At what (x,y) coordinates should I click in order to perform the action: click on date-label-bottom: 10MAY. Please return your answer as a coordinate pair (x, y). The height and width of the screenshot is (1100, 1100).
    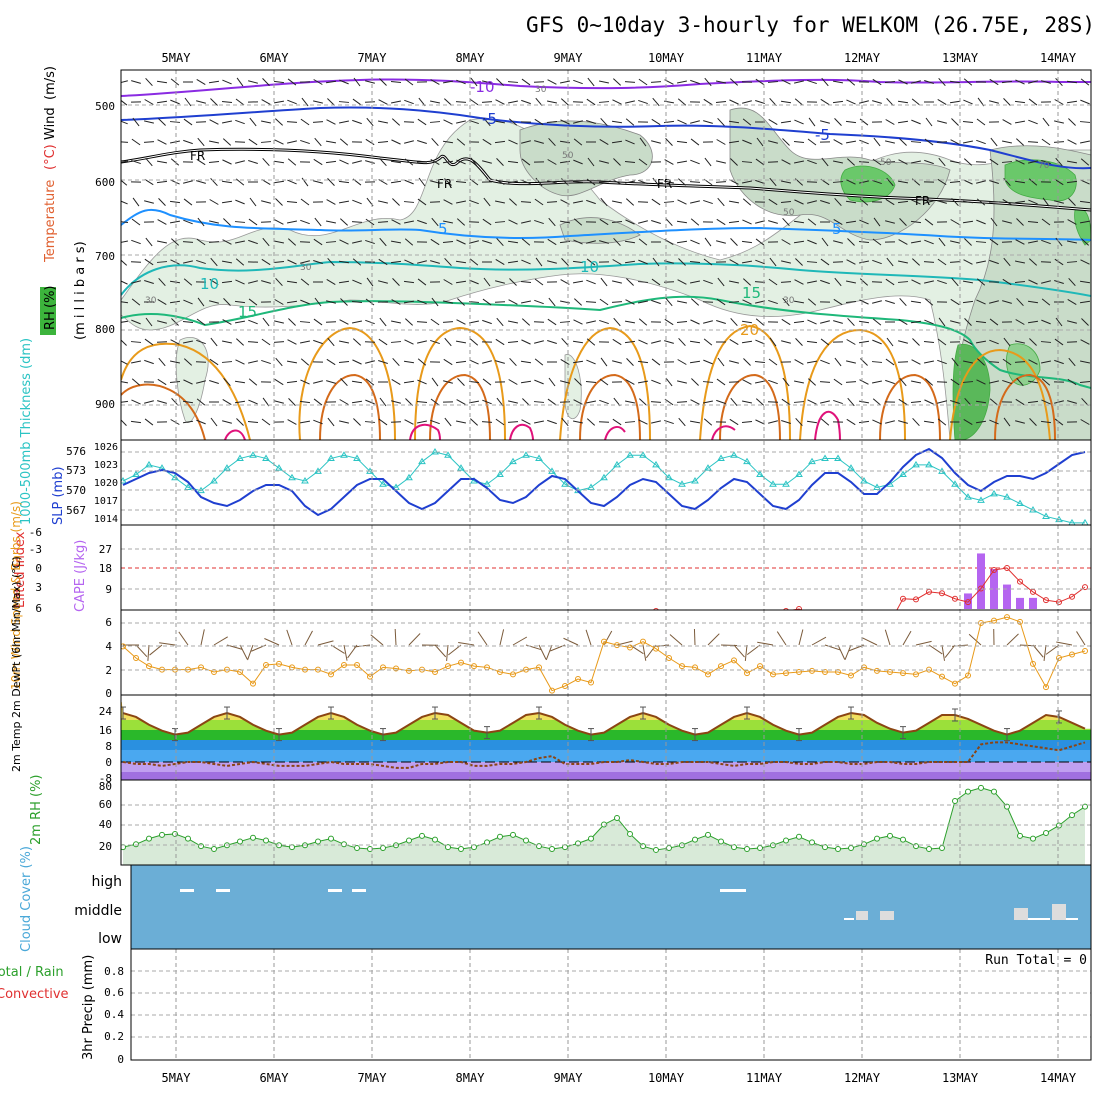
    Looking at the image, I should click on (666, 1078).